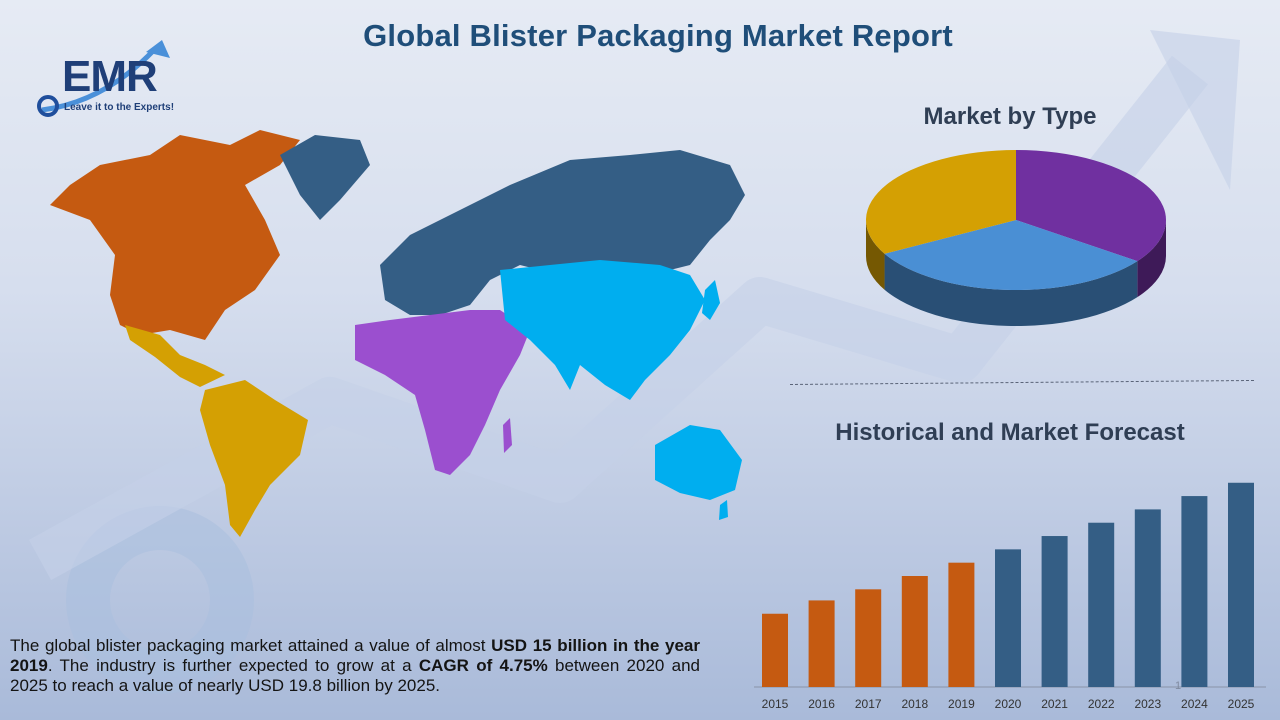  I want to click on map-region-south-america, so click(254, 458).